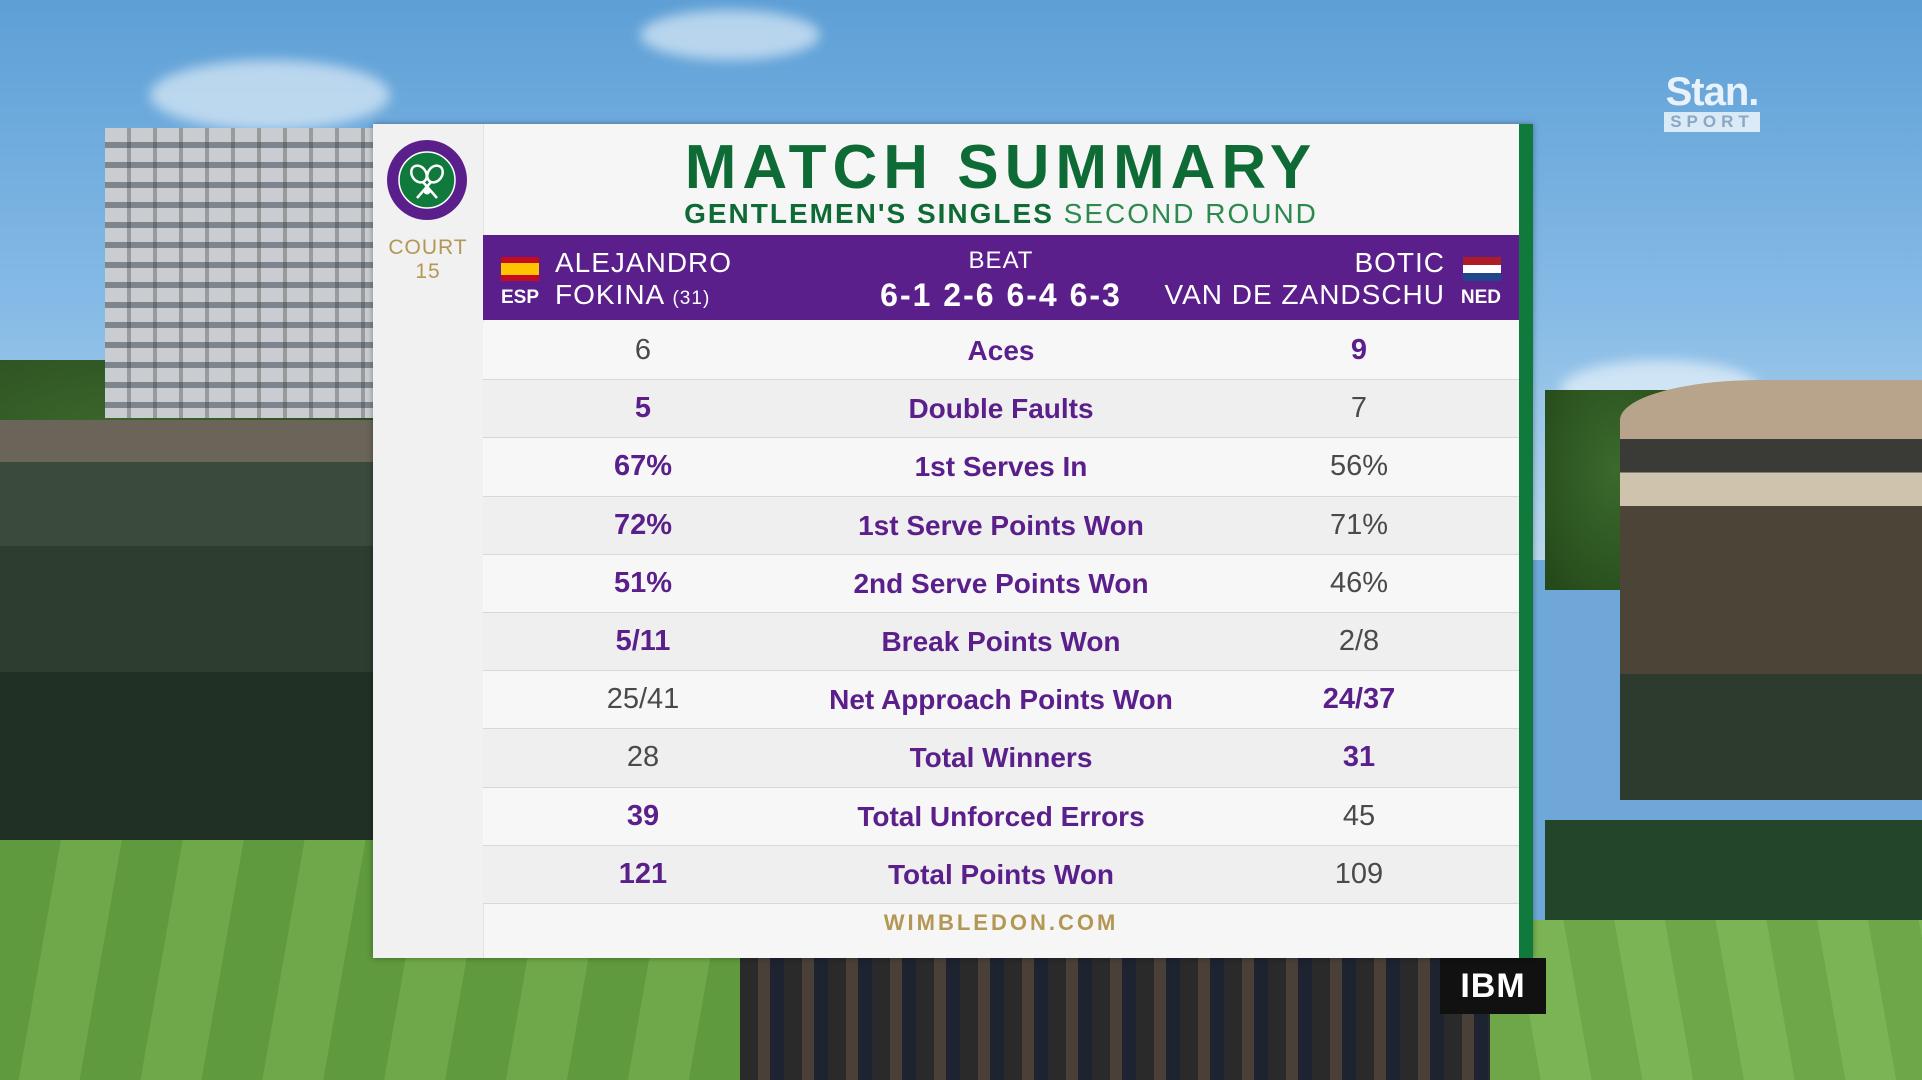 The image size is (1922, 1080). What do you see at coordinates (691, 298) in the screenshot?
I see `player1-seed: (31)` at bounding box center [691, 298].